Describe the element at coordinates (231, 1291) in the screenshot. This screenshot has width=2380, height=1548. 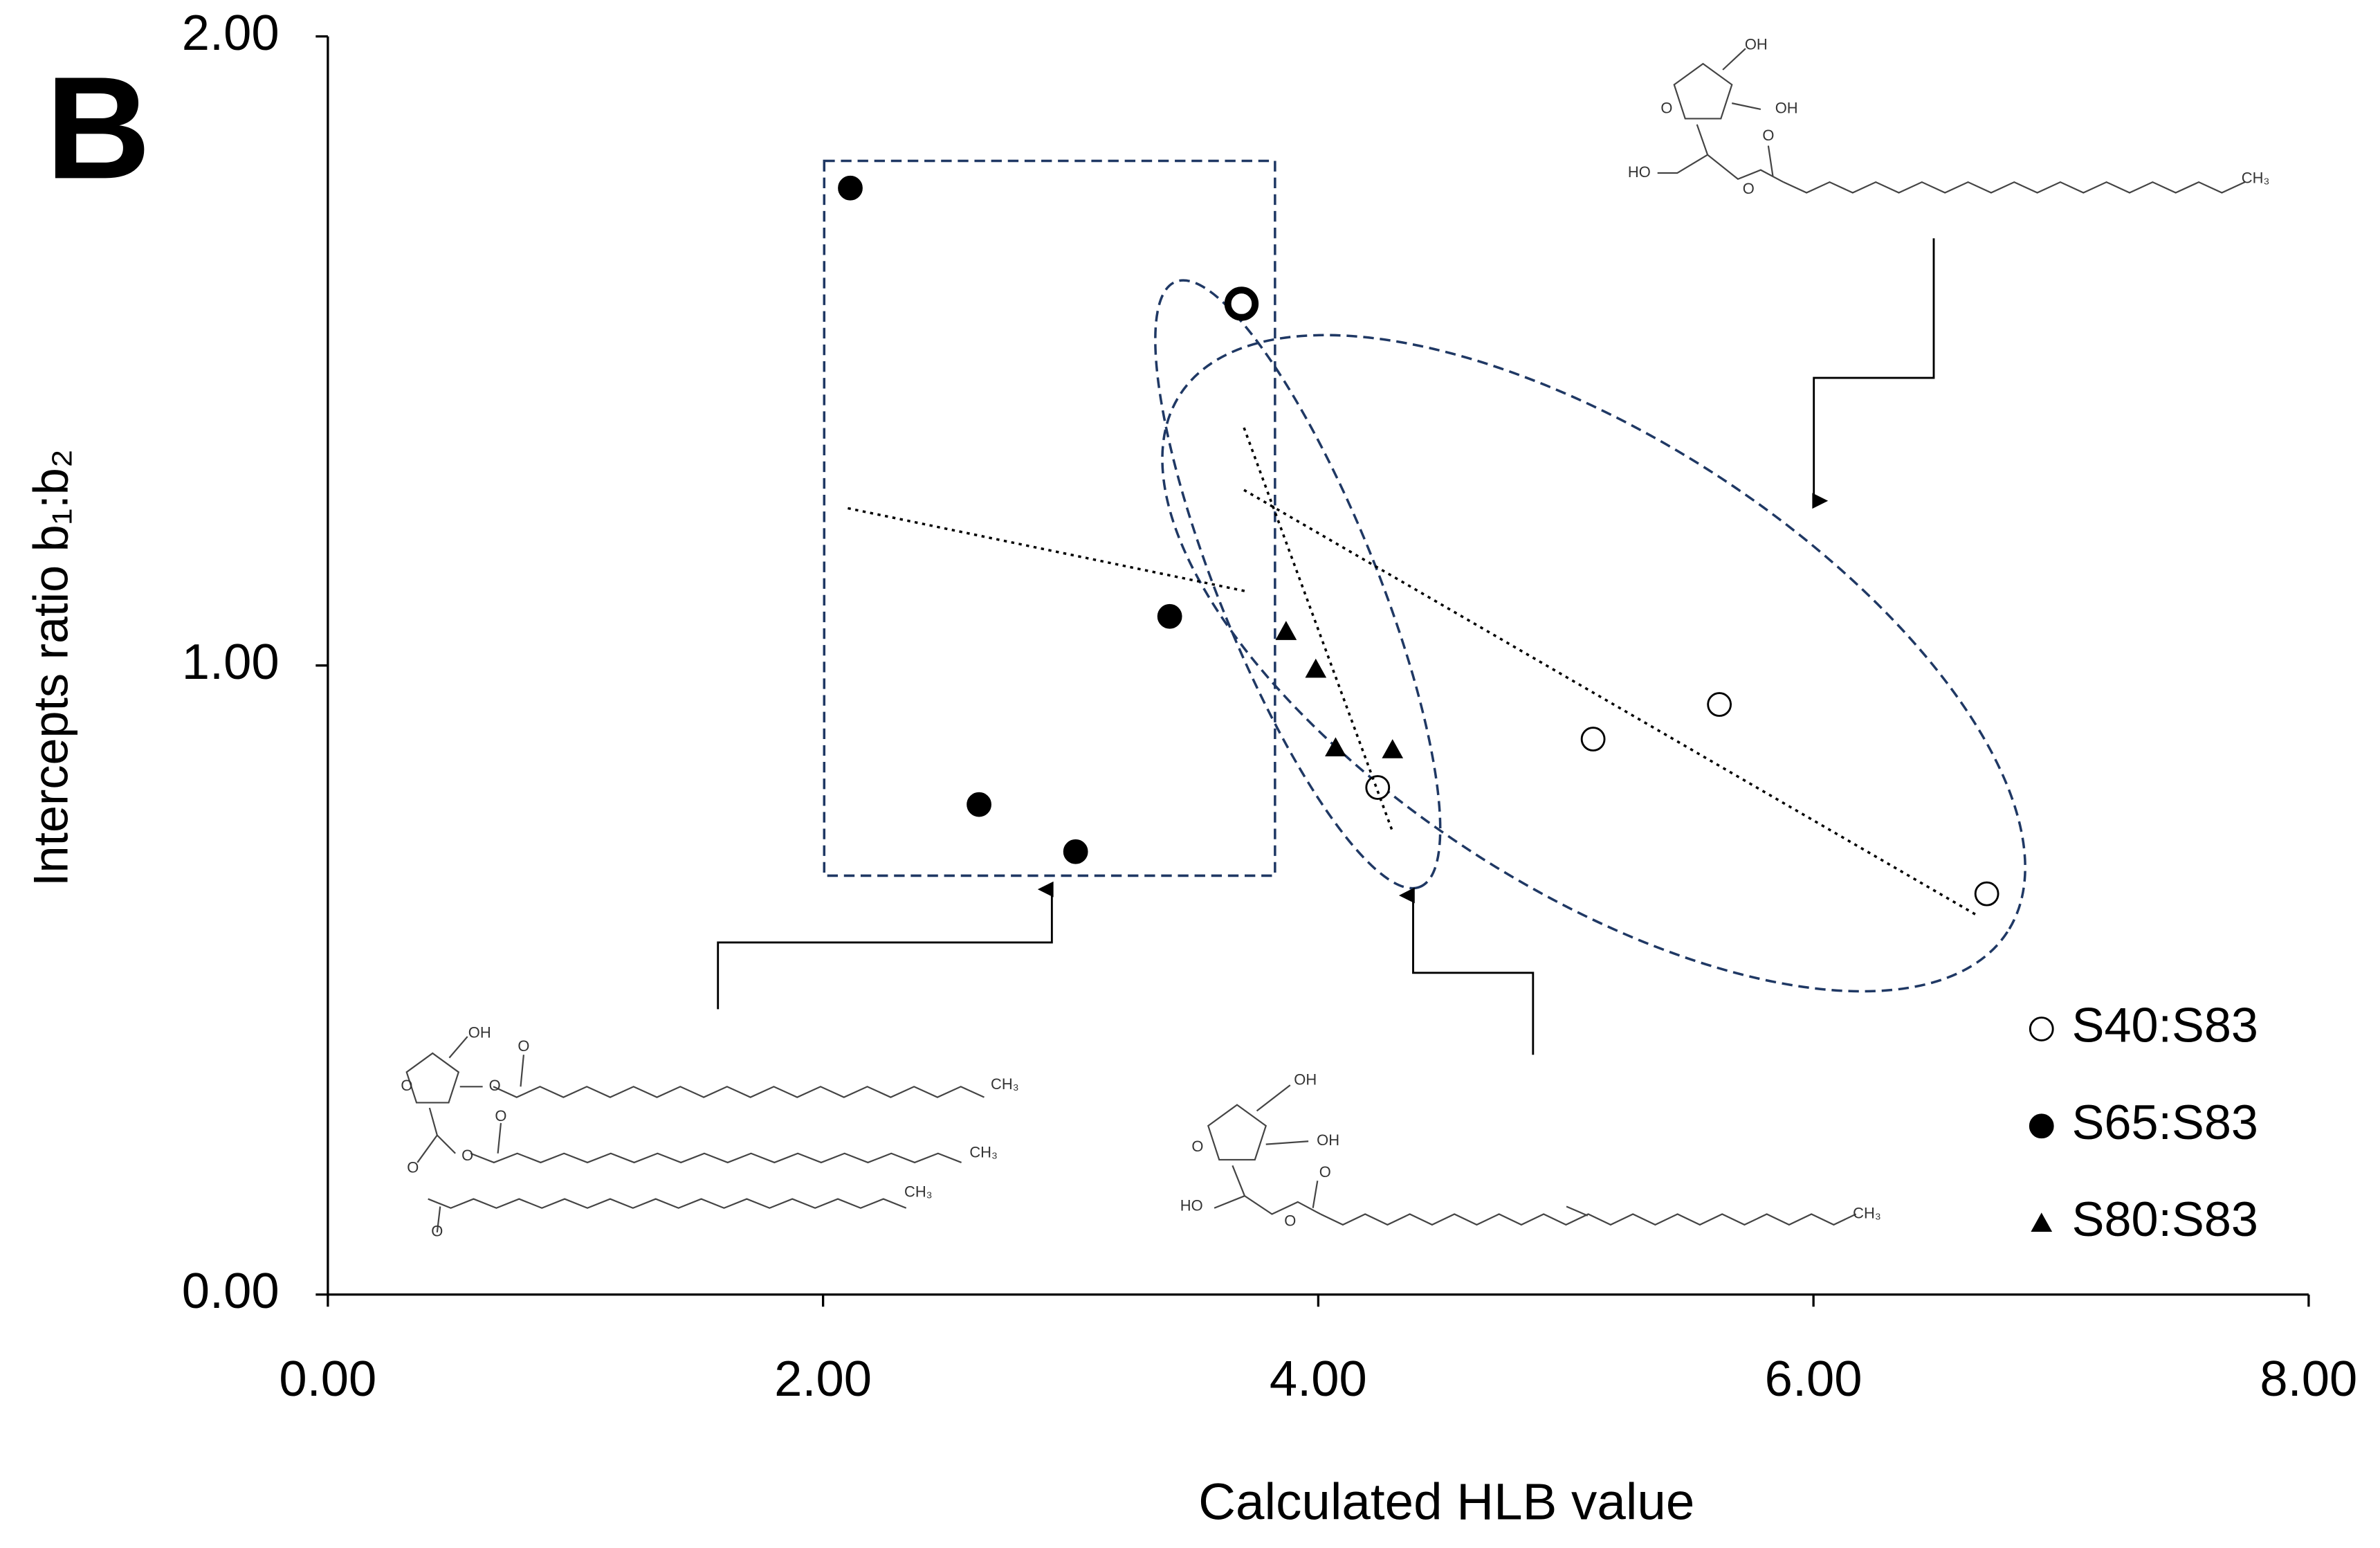
I see `y-tick-label: 0.00` at that location.